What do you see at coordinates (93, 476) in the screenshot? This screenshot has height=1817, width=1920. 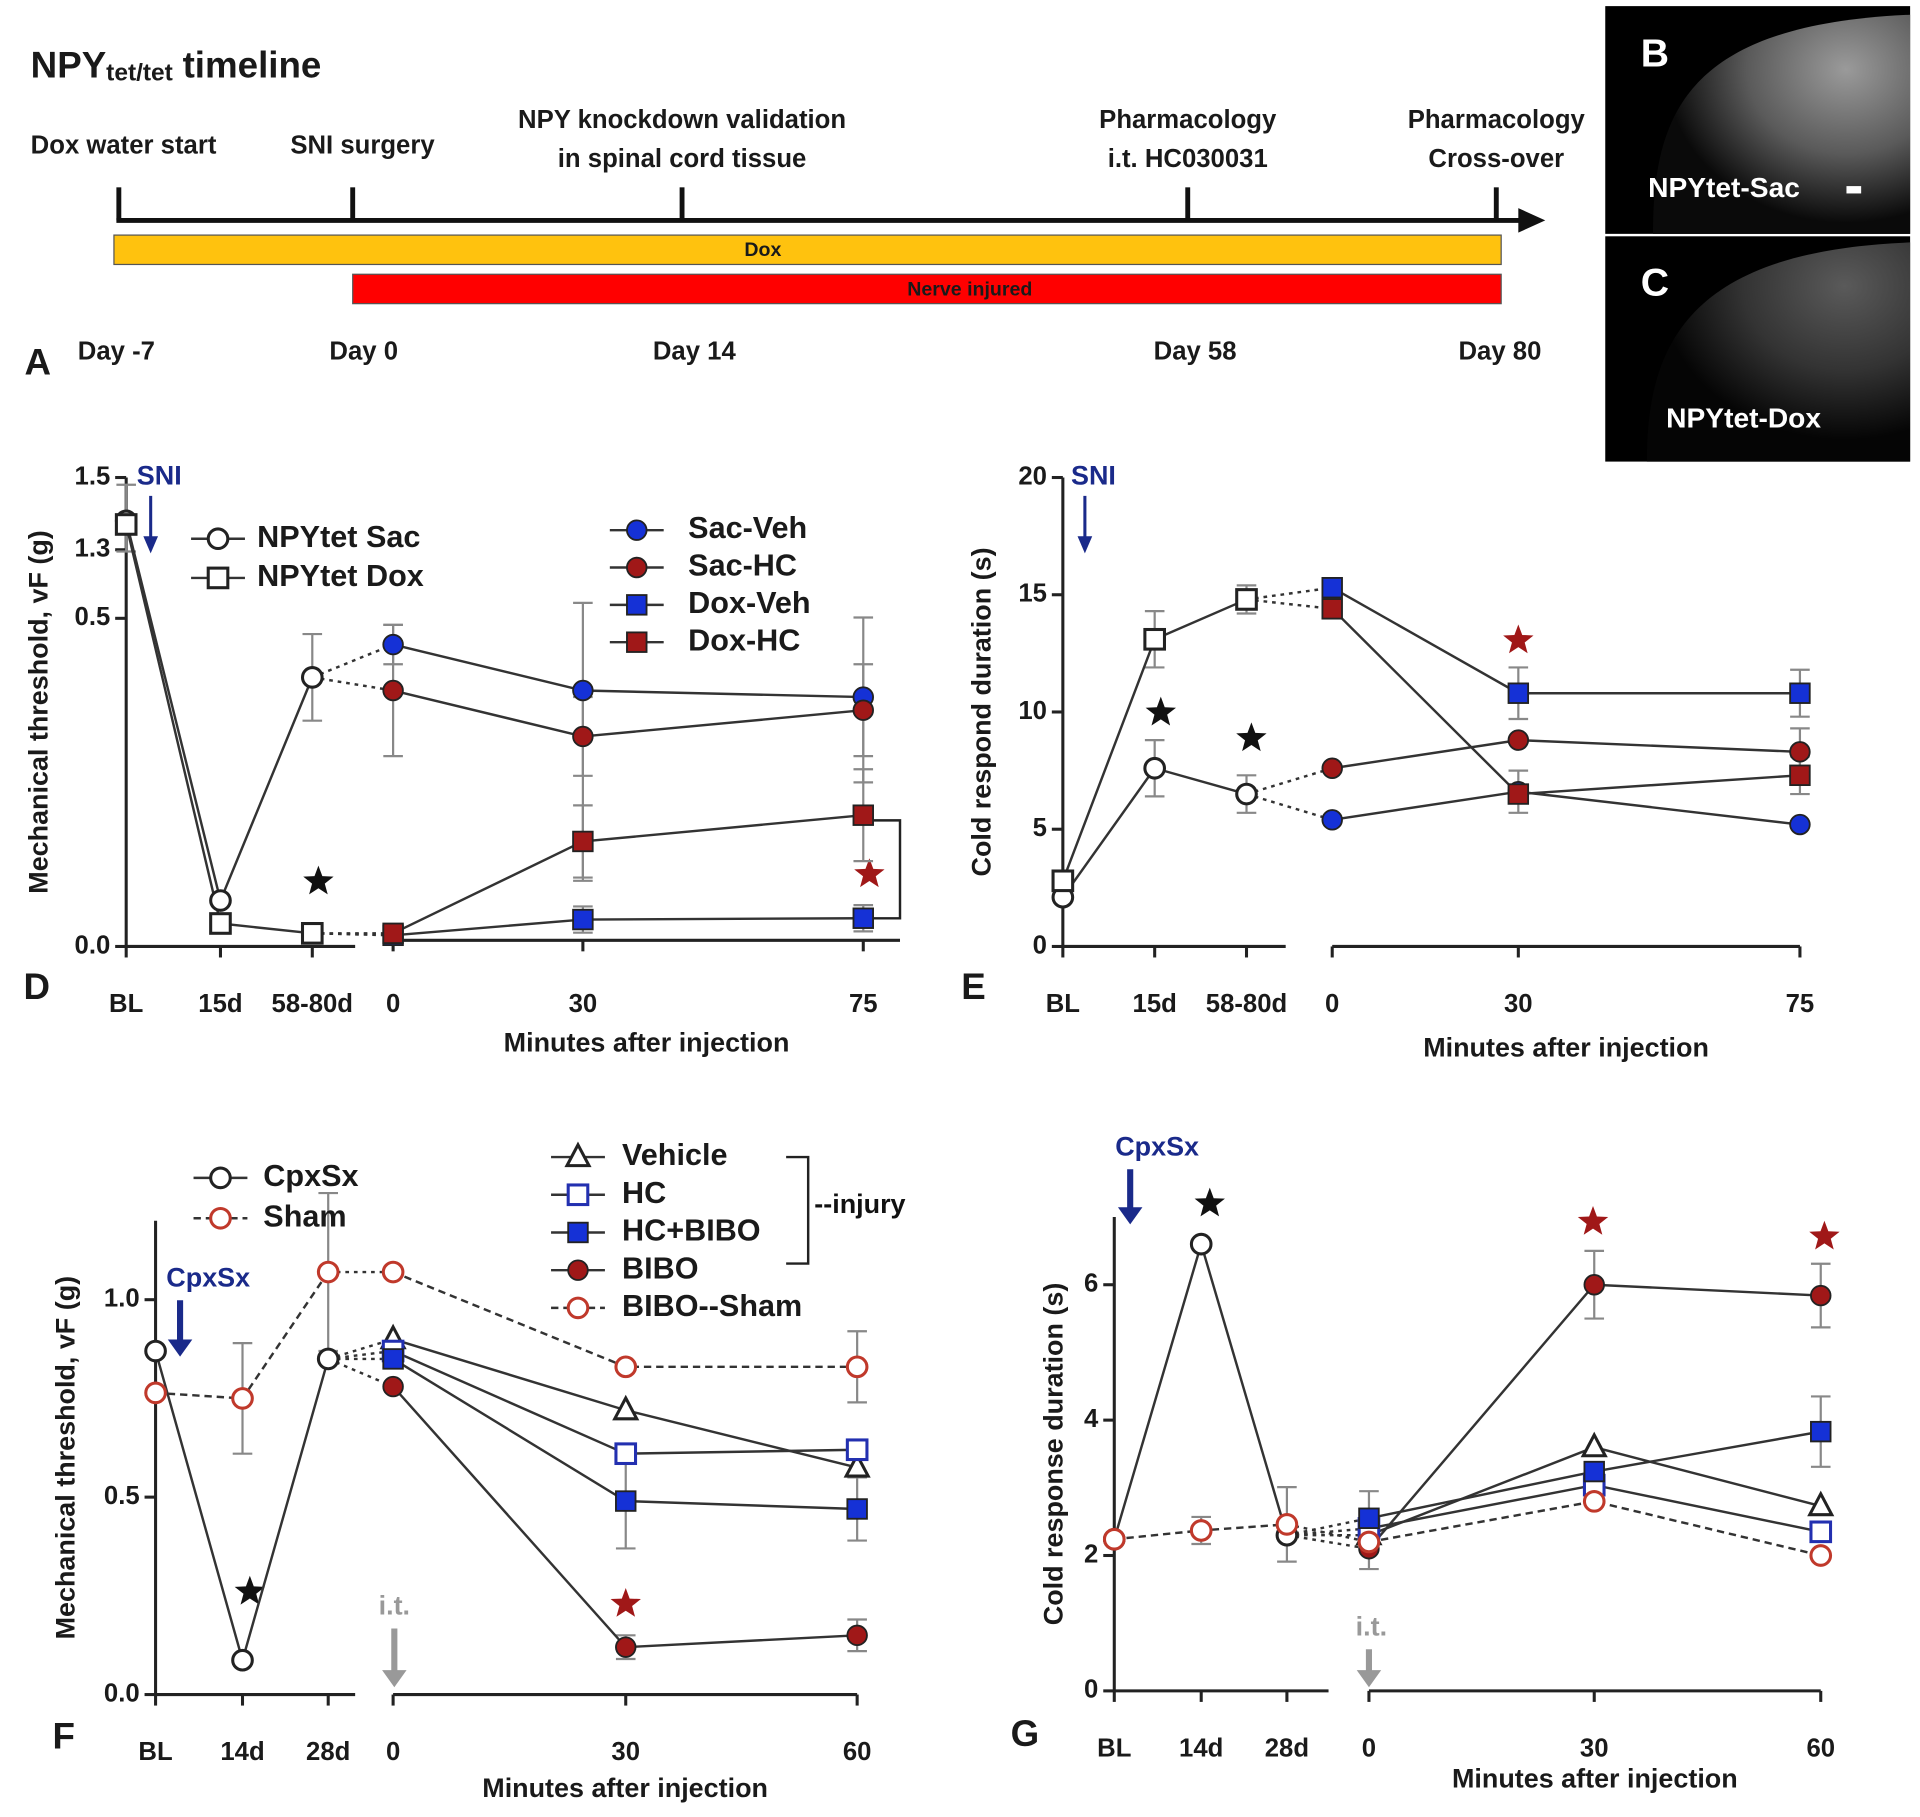 I see `y-tick-label: 1.5` at bounding box center [93, 476].